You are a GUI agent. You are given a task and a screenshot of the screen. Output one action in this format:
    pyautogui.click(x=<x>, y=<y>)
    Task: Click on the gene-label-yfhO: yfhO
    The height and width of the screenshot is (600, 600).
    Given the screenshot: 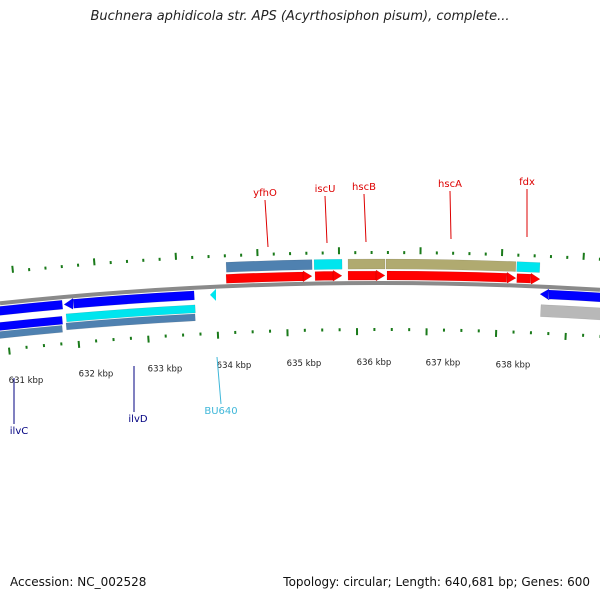 What is the action you would take?
    pyautogui.click(x=265, y=193)
    